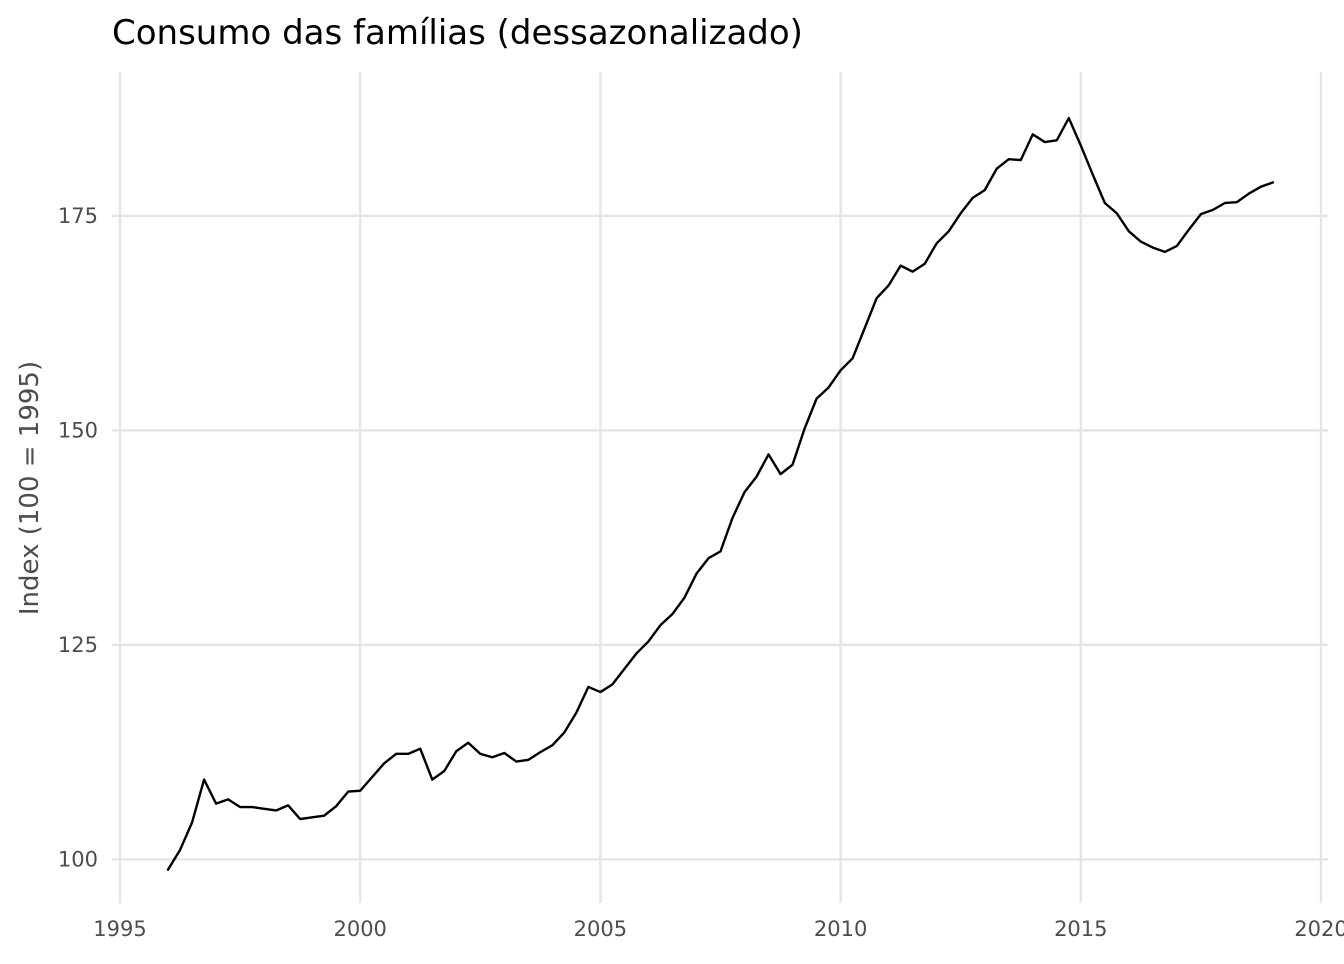 Image resolution: width=1344 pixels, height=964 pixels. Describe the element at coordinates (30, 488) in the screenshot. I see `y-axis-title: Index (100 = 1995)` at that location.